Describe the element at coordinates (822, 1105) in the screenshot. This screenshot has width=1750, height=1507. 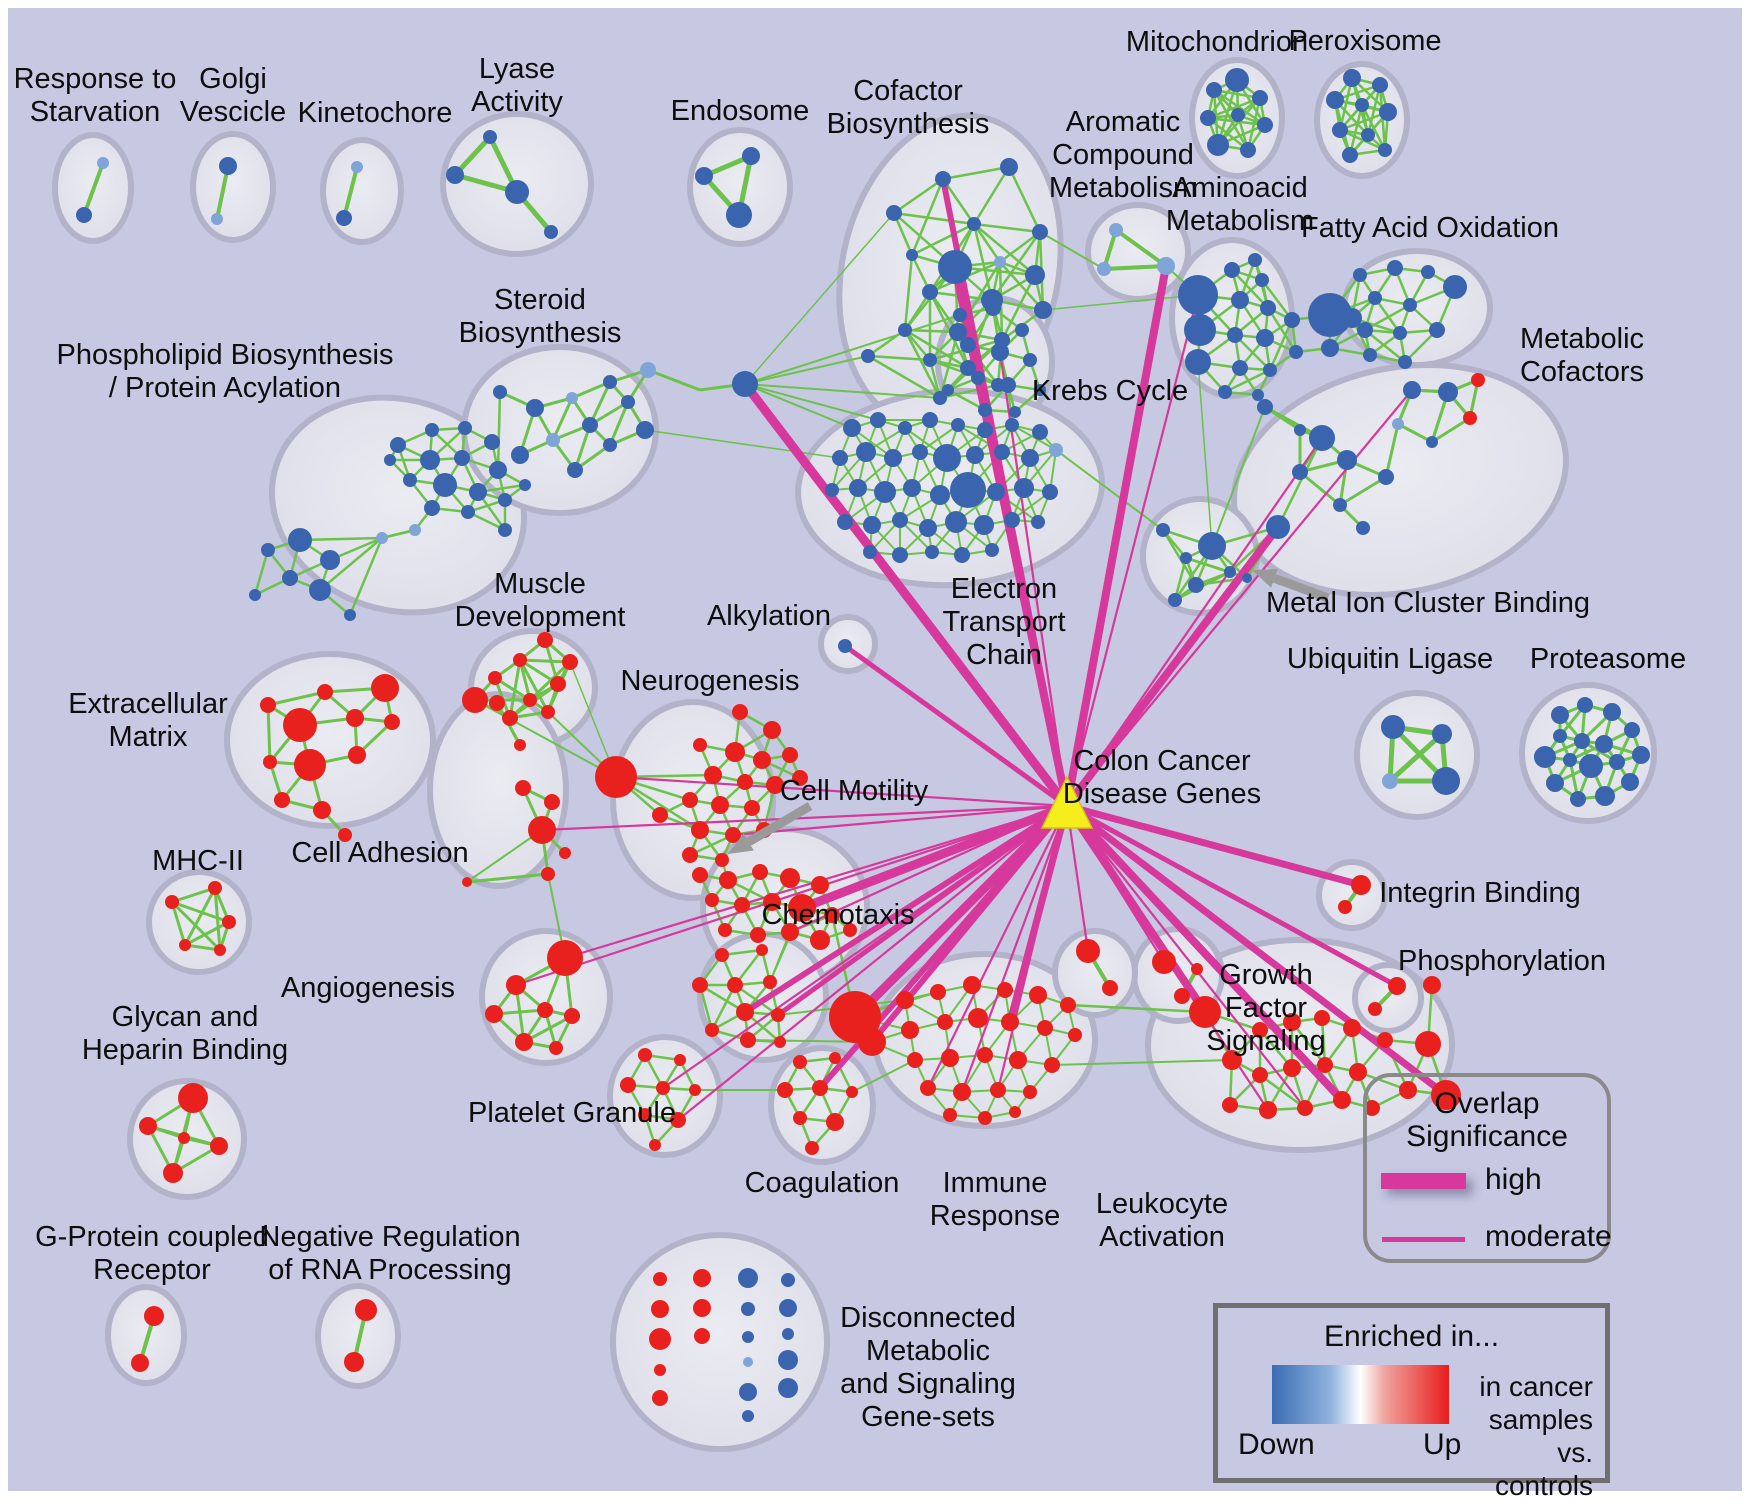
I see `coagulation-area` at that location.